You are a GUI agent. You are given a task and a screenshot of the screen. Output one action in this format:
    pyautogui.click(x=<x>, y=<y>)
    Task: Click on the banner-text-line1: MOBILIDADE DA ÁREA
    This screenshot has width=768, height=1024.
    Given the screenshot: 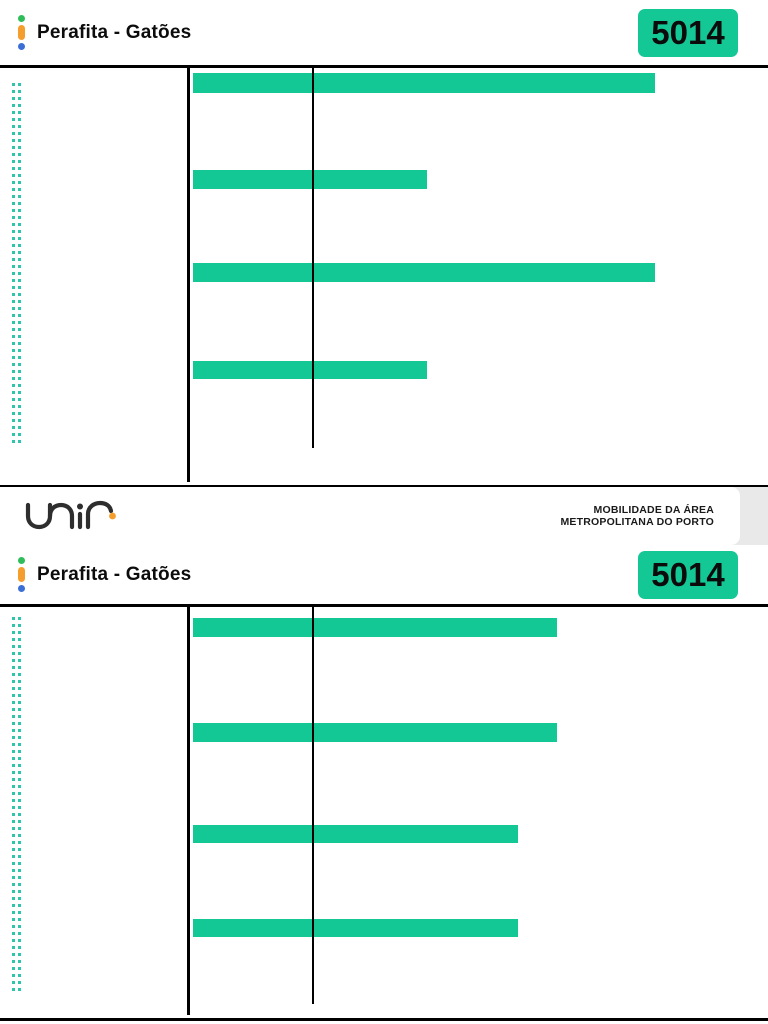 What is the action you would take?
    pyautogui.click(x=653, y=510)
    